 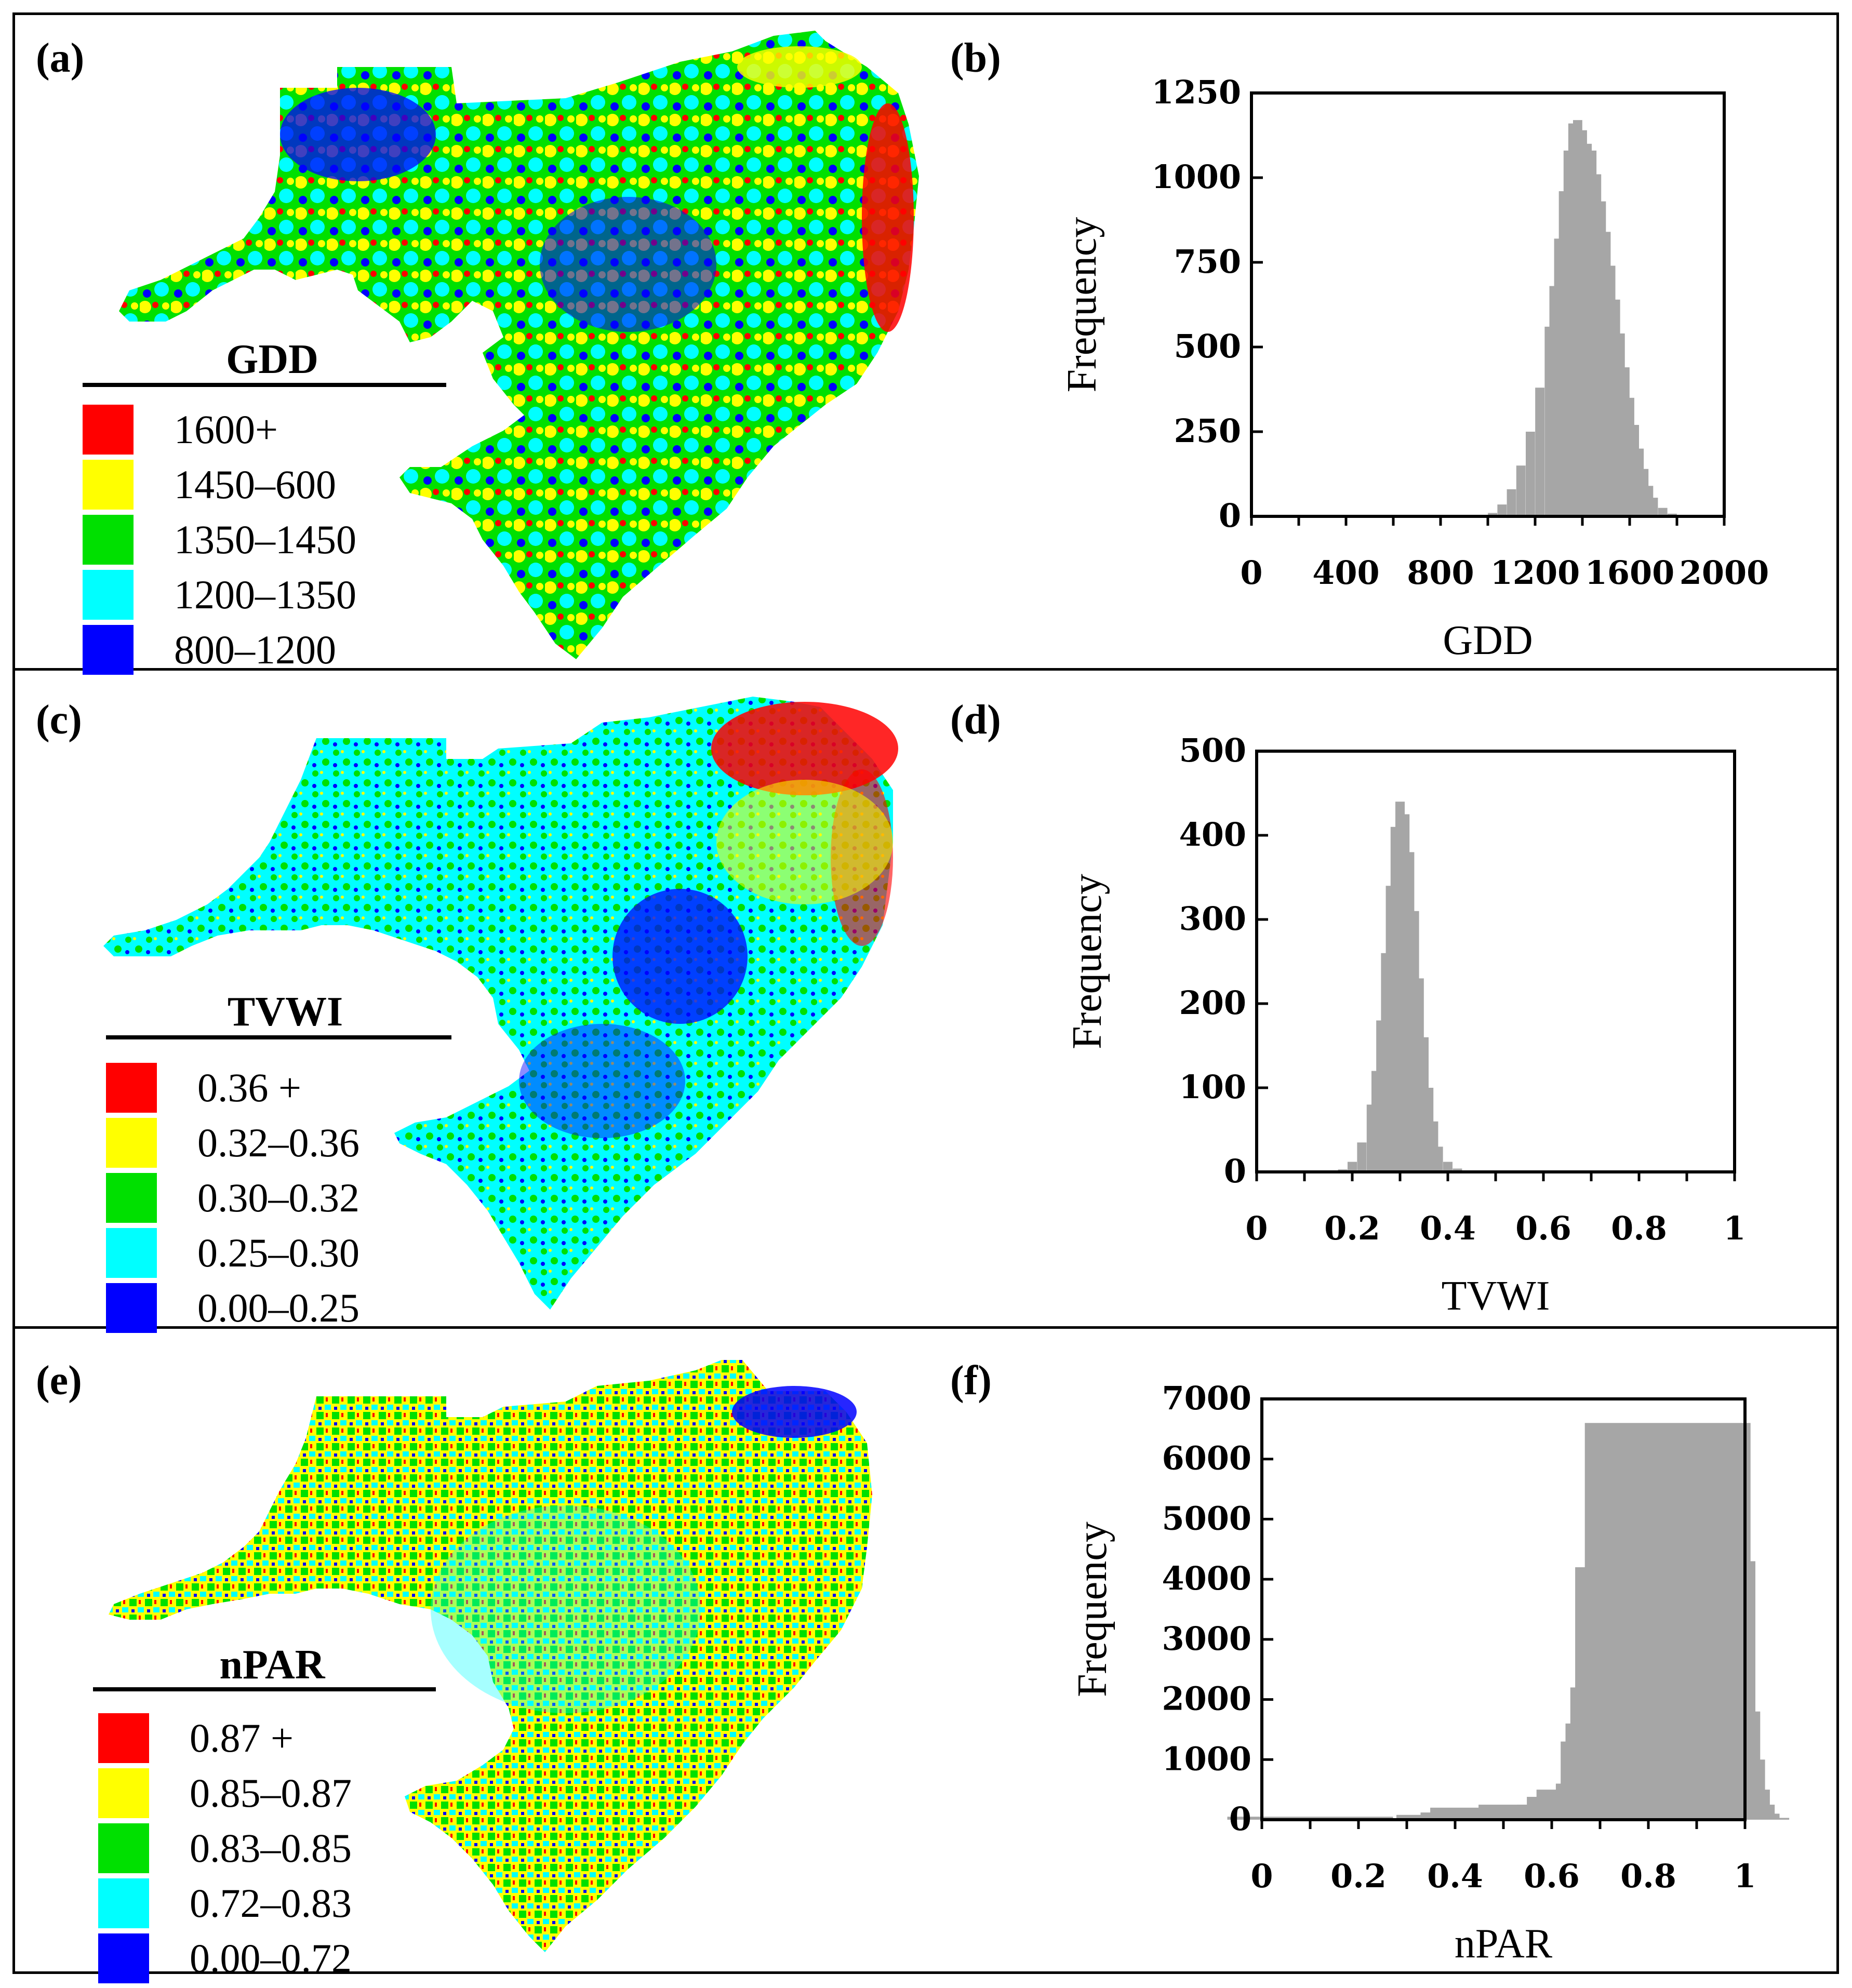 I want to click on legend-label: 0.32‒0.36, so click(x=278, y=1142).